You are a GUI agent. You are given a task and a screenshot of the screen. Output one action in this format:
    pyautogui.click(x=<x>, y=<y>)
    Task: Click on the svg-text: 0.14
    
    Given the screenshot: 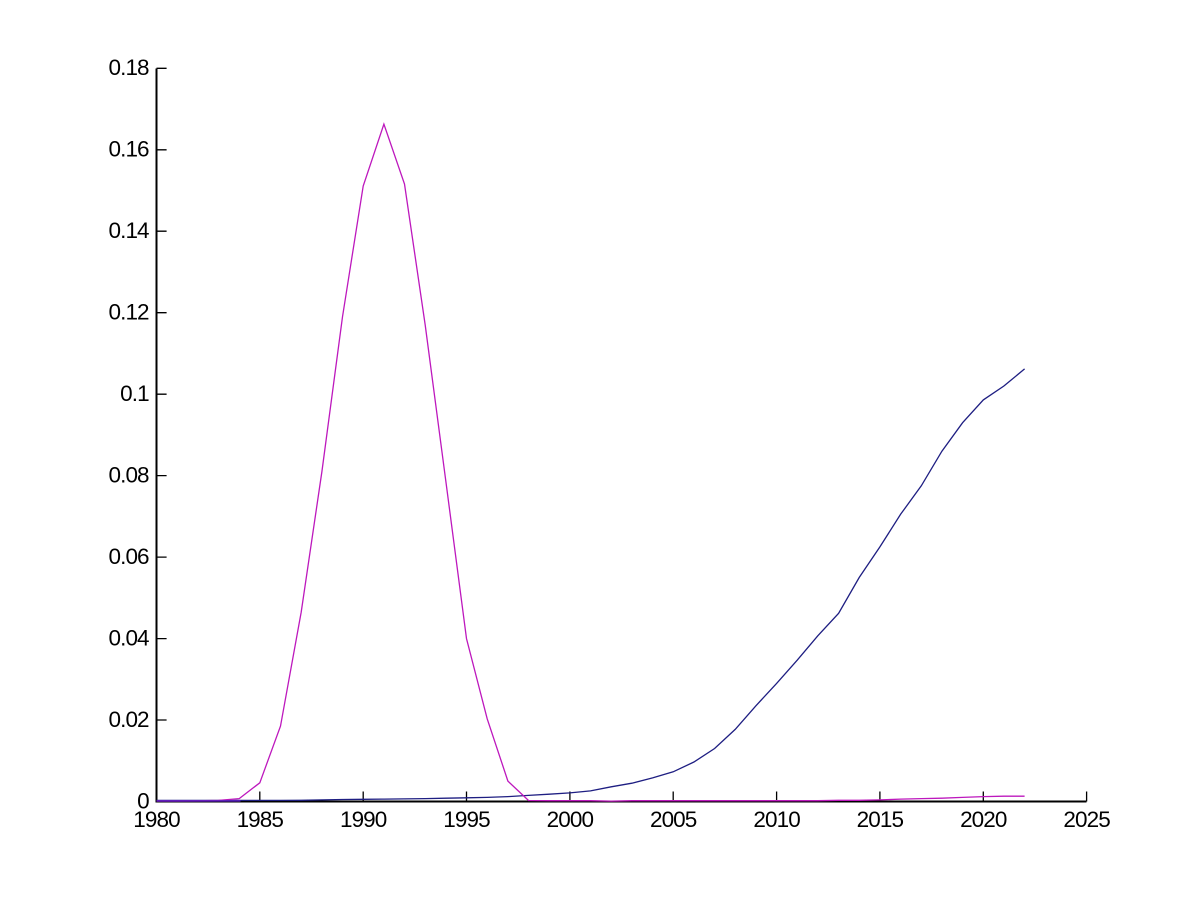 What is the action you would take?
    pyautogui.click(x=128, y=230)
    